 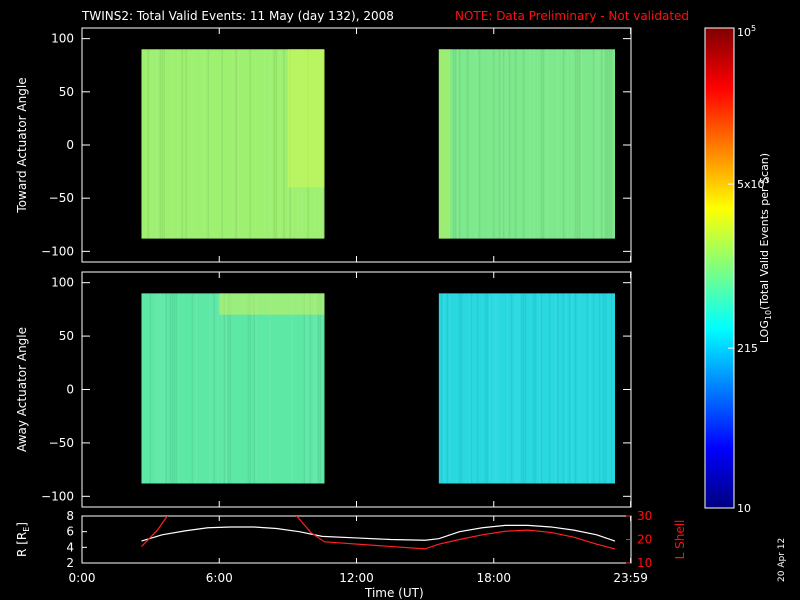 What do you see at coordinates (644, 516) in the screenshot?
I see `y-right-tick-label: 30` at bounding box center [644, 516].